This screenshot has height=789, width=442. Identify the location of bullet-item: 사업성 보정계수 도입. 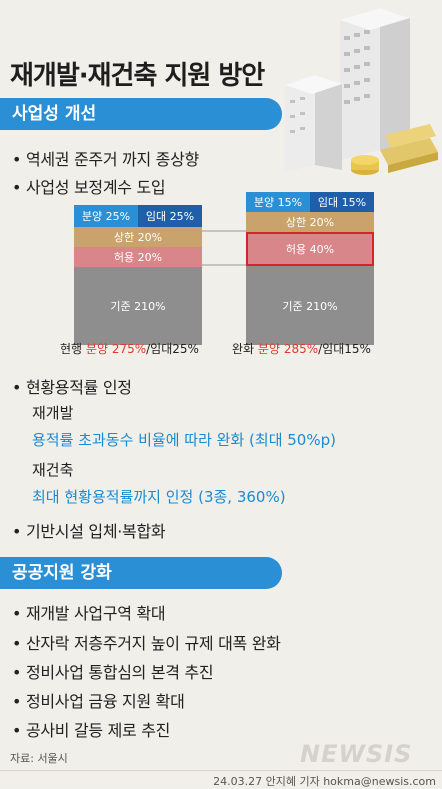
(89, 186).